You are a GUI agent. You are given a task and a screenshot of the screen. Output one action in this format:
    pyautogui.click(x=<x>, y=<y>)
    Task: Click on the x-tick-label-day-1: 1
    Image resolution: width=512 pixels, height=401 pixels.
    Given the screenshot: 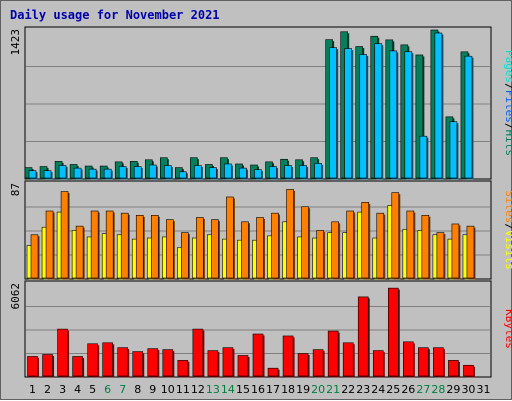 What is the action you would take?
    pyautogui.click(x=32, y=389)
    